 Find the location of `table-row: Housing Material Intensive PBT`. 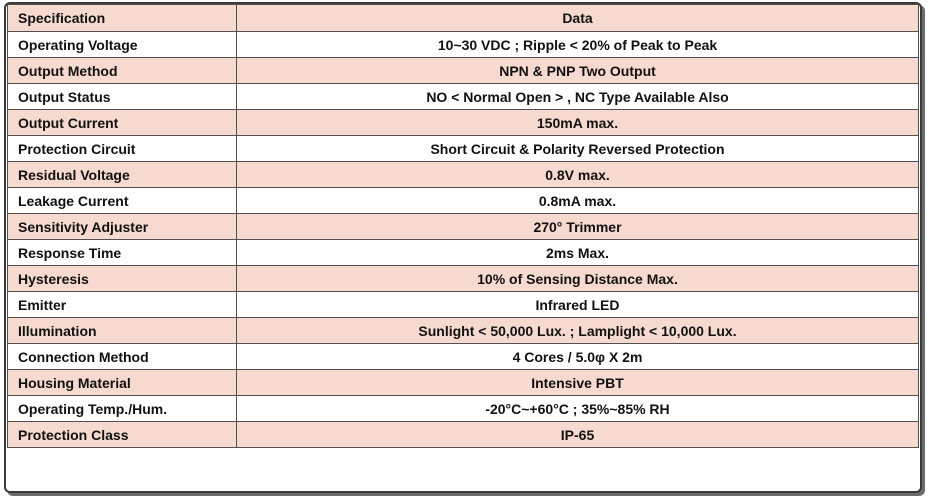

table-row: Housing Material Intensive PBT is located at coordinates (463, 382).